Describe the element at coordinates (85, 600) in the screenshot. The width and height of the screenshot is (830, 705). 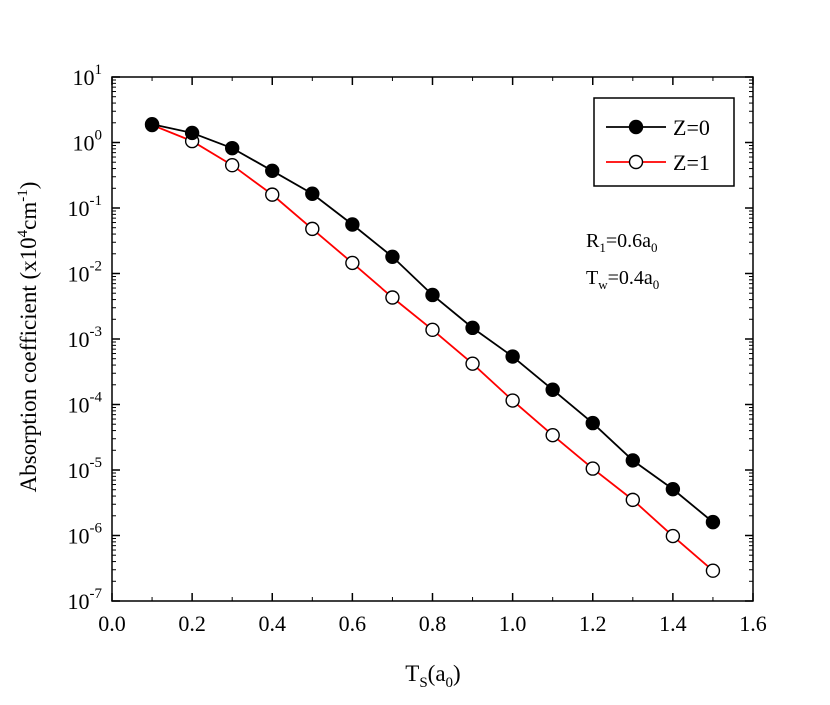
I see `y-tick-label: 10⁻⁷` at that location.